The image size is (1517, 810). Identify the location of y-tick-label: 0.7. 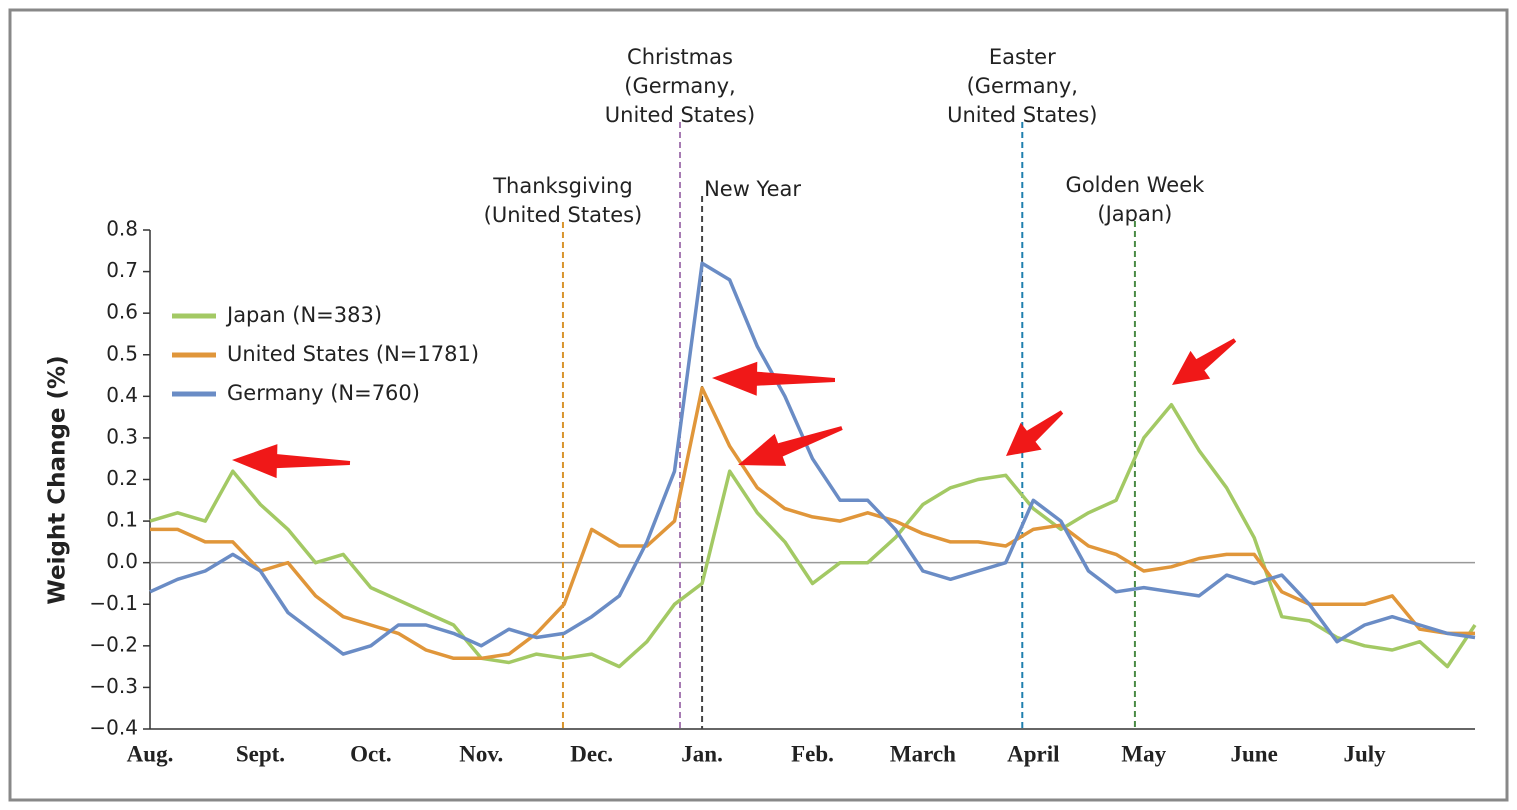
(122, 270).